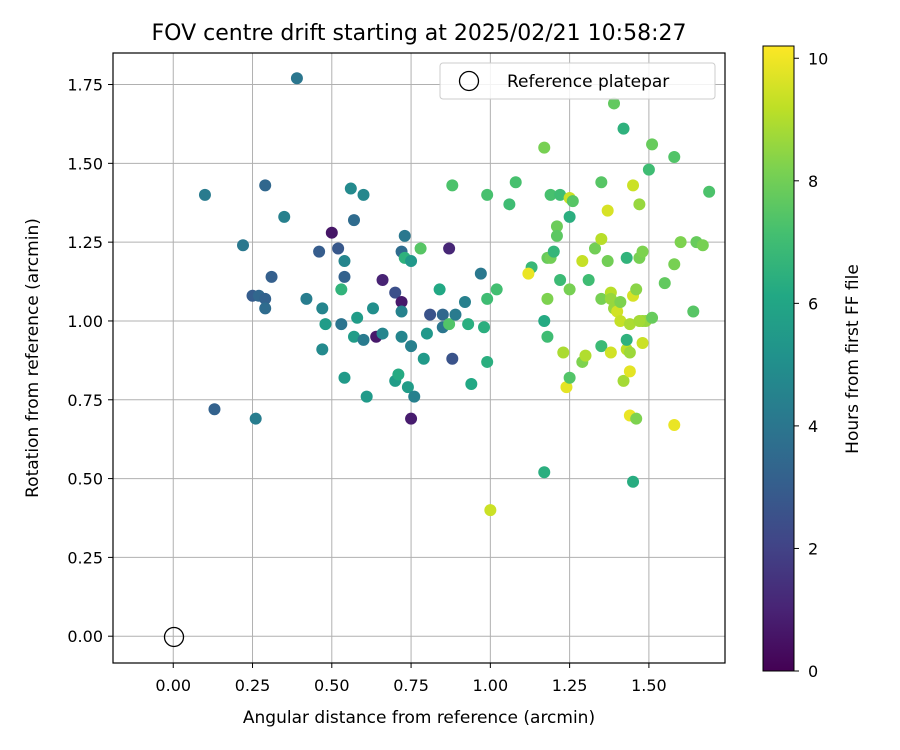 The height and width of the screenshot is (750, 900). I want to click on colorbar-tick-label: 4, so click(813, 426).